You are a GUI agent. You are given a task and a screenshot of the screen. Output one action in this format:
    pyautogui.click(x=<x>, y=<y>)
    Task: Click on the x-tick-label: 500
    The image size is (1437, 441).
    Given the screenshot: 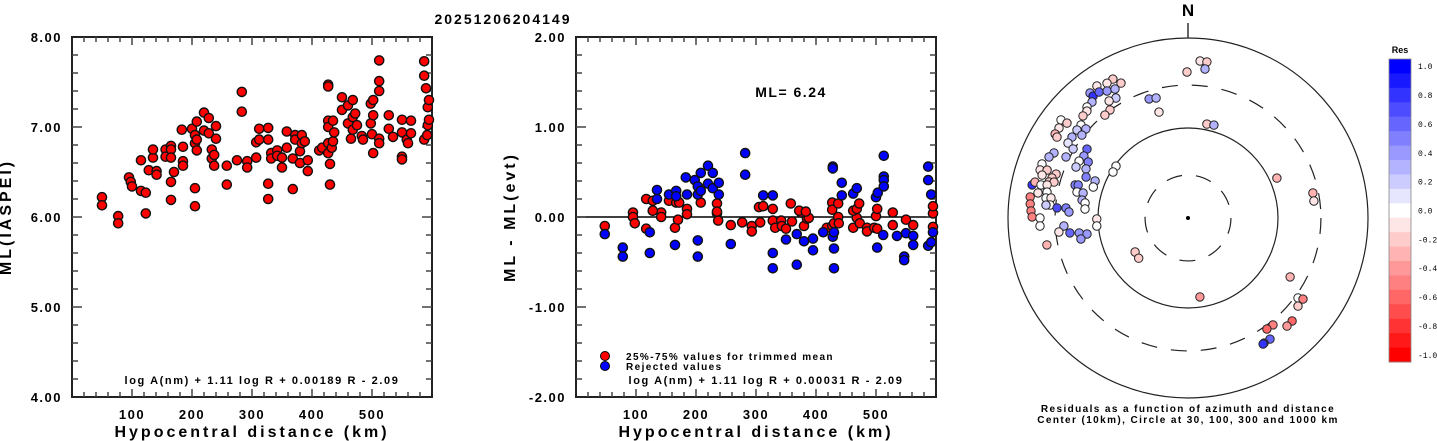 What is the action you would take?
    pyautogui.click(x=372, y=414)
    